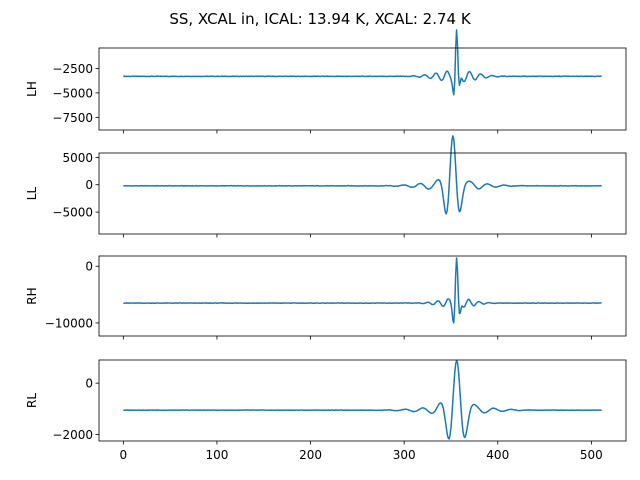  What do you see at coordinates (591, 455) in the screenshot?
I see `x-tick-label: 500` at bounding box center [591, 455].